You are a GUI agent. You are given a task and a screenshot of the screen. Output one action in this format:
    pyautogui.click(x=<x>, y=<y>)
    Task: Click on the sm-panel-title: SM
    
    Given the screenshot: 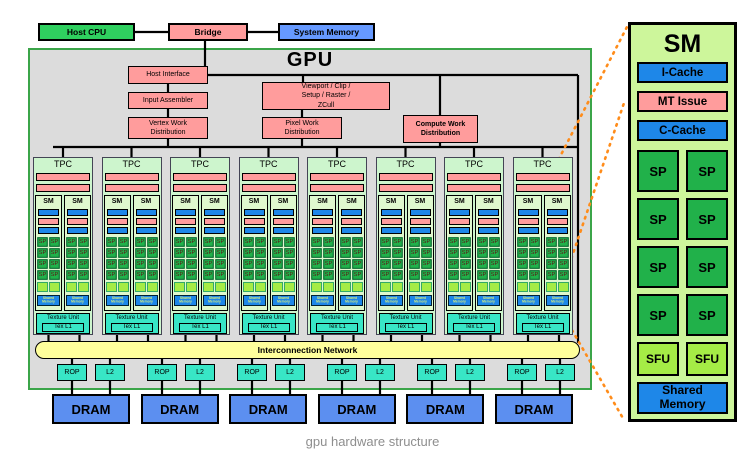 What is the action you would take?
    pyautogui.click(x=682, y=44)
    